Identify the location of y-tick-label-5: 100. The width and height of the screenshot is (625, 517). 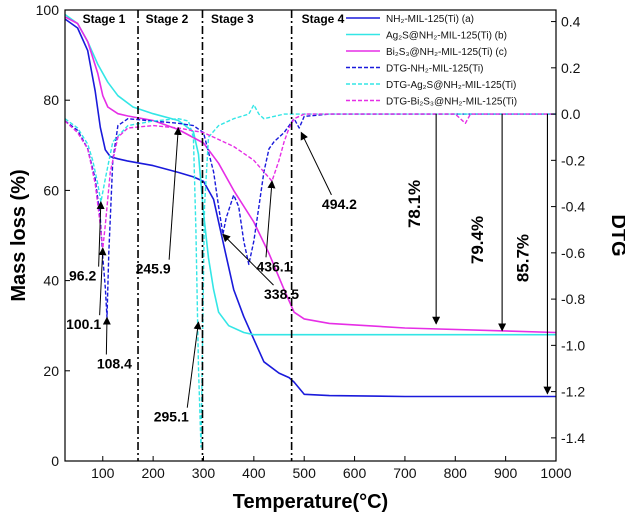
(48, 10).